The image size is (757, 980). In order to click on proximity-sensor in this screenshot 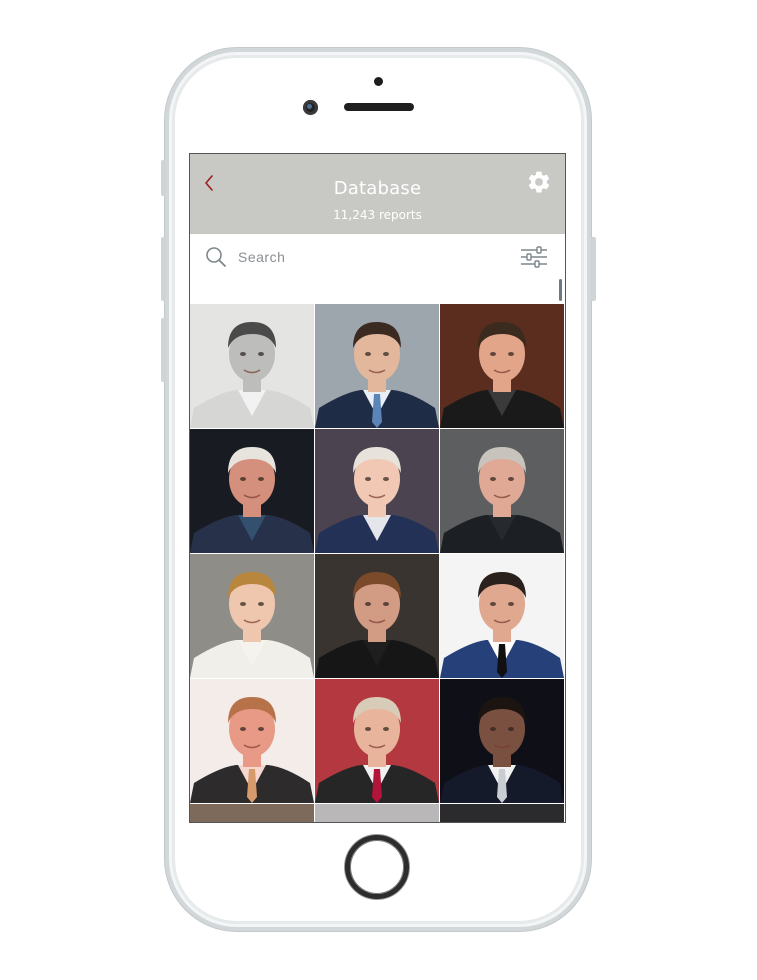, I will do `click(378, 81)`.